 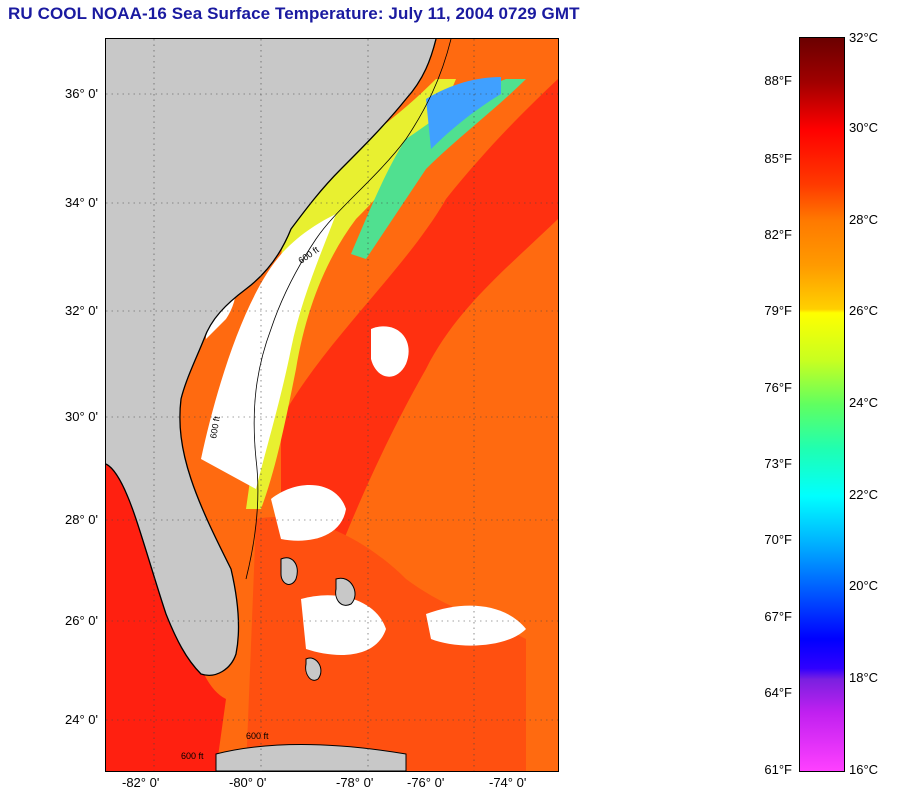 What do you see at coordinates (778, 80) in the screenshot?
I see `colorbar-f-88: 88°F` at bounding box center [778, 80].